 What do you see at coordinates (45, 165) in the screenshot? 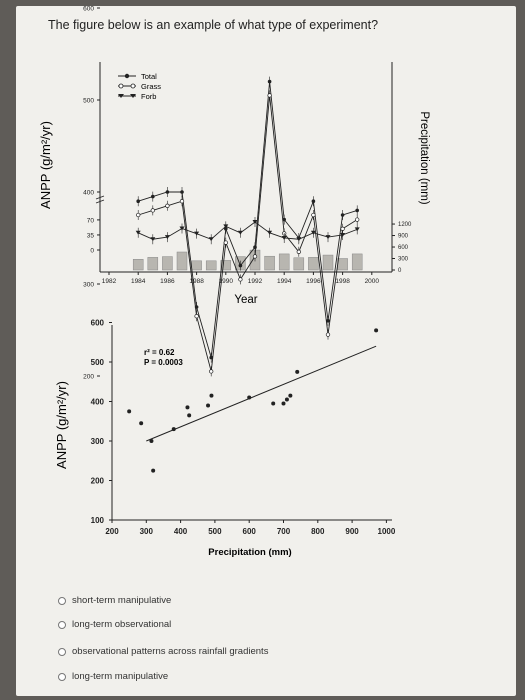
I see `top-y-label: ANPP (g/m²/yr)` at bounding box center [45, 165].